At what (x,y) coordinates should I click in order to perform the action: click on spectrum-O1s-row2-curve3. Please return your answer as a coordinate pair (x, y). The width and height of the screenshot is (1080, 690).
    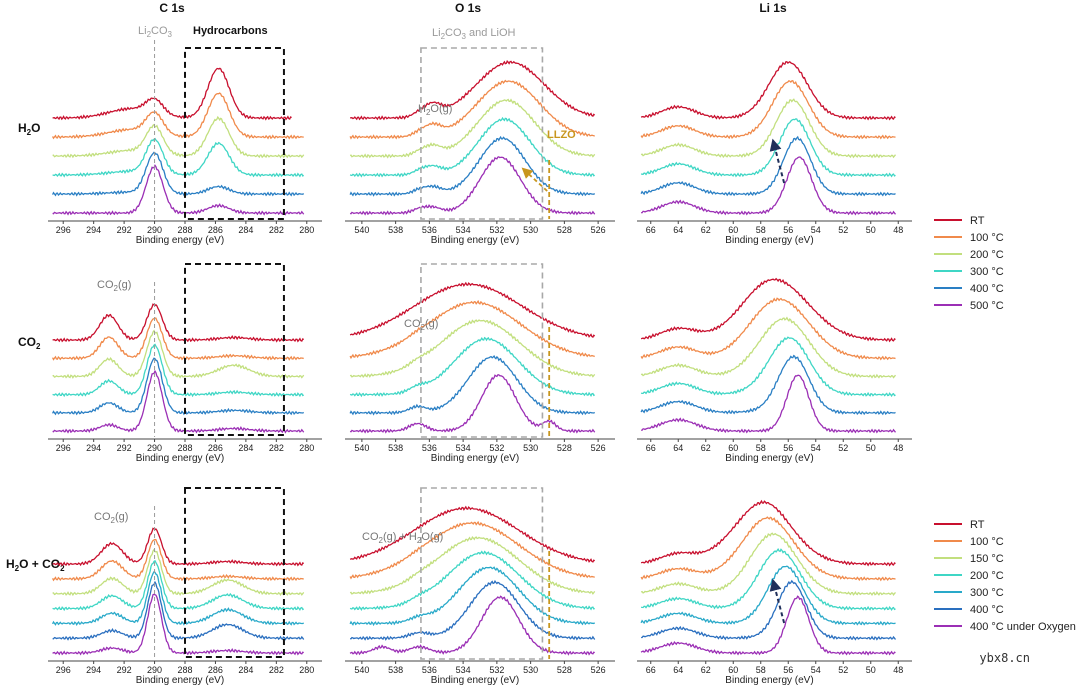
    Looking at the image, I should click on (472, 581).